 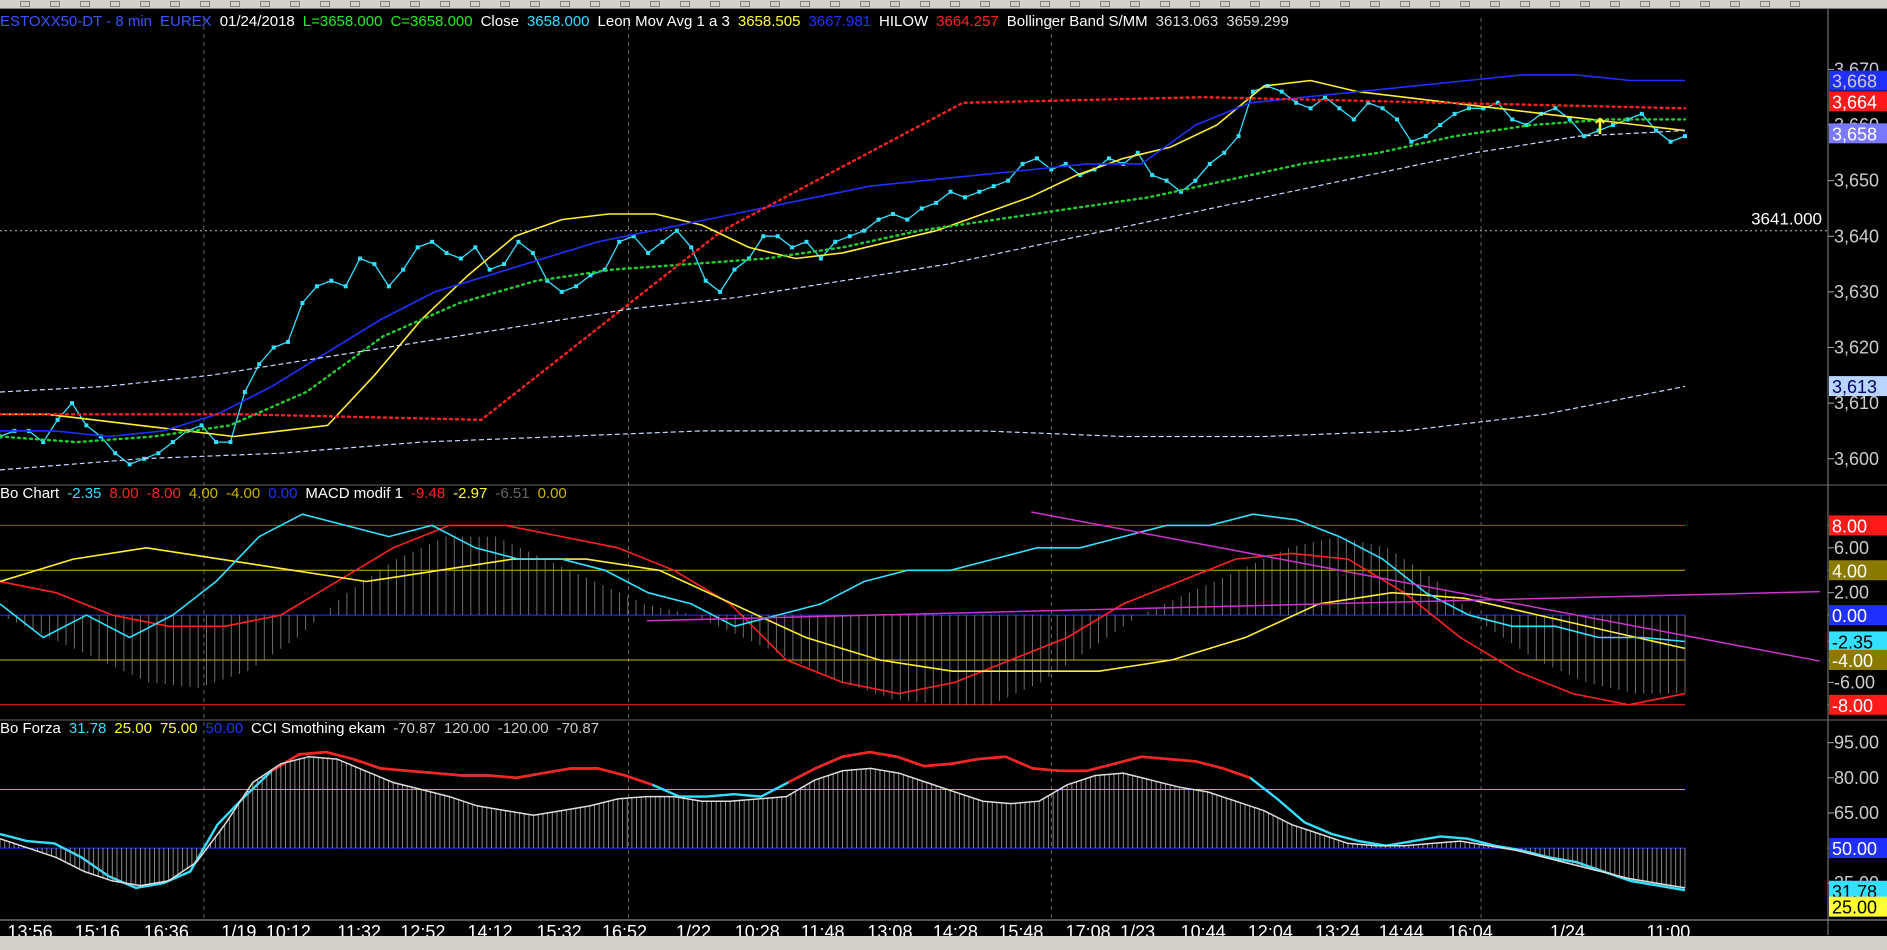 What do you see at coordinates (1854, 908) in the screenshot?
I see `axis-value-tag-label: 25.00` at bounding box center [1854, 908].